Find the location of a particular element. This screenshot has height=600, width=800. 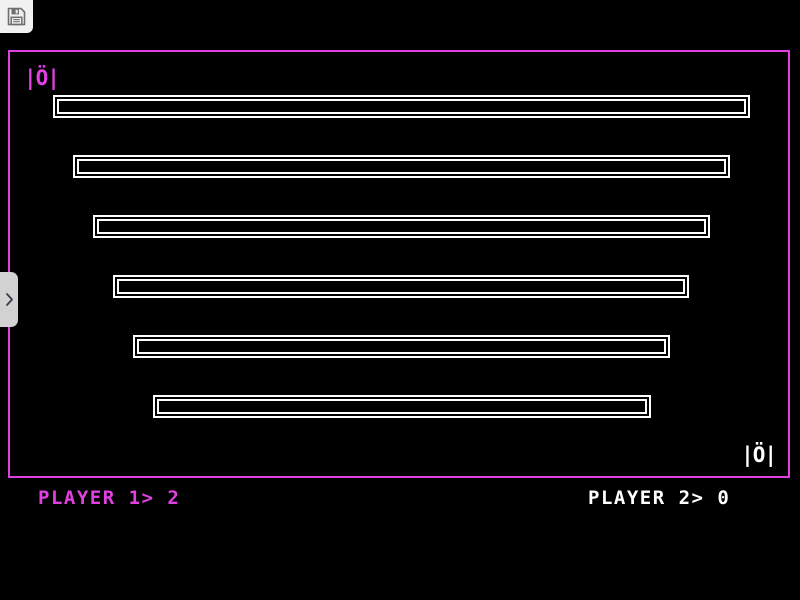

player-2-score: PLAYER 2> 0 is located at coordinates (659, 498).